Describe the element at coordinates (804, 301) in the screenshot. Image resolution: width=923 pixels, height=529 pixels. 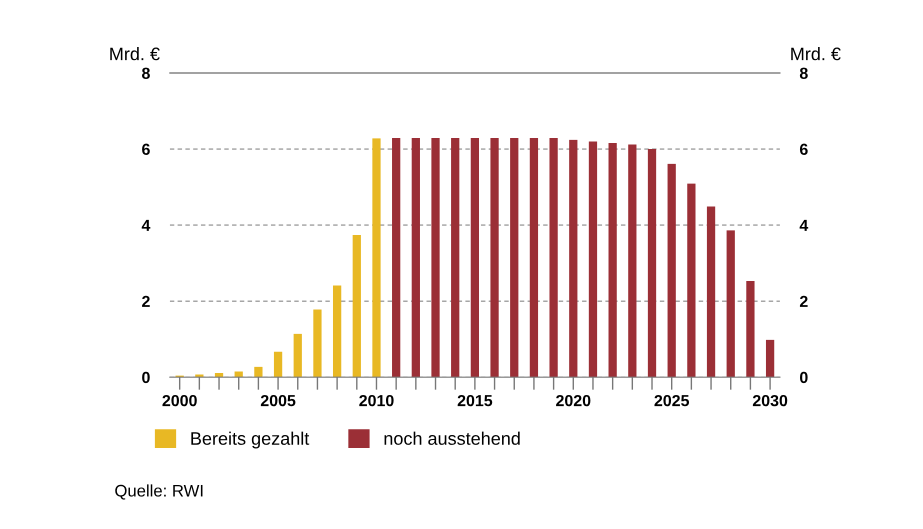
I see `y2-tick-label: 2` at that location.